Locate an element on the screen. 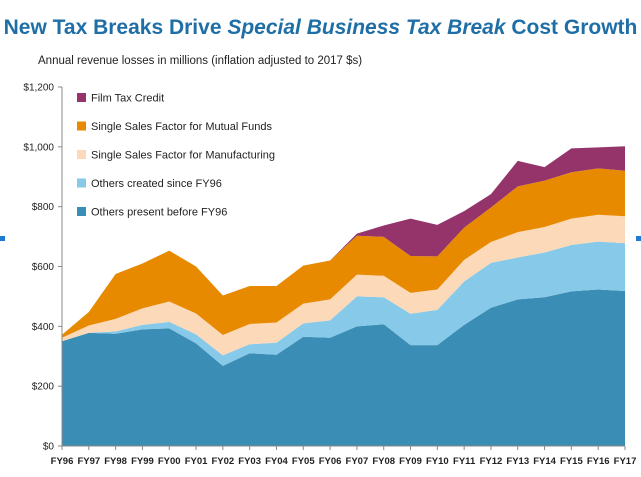  y-tick-label: $200 is located at coordinates (43, 387).